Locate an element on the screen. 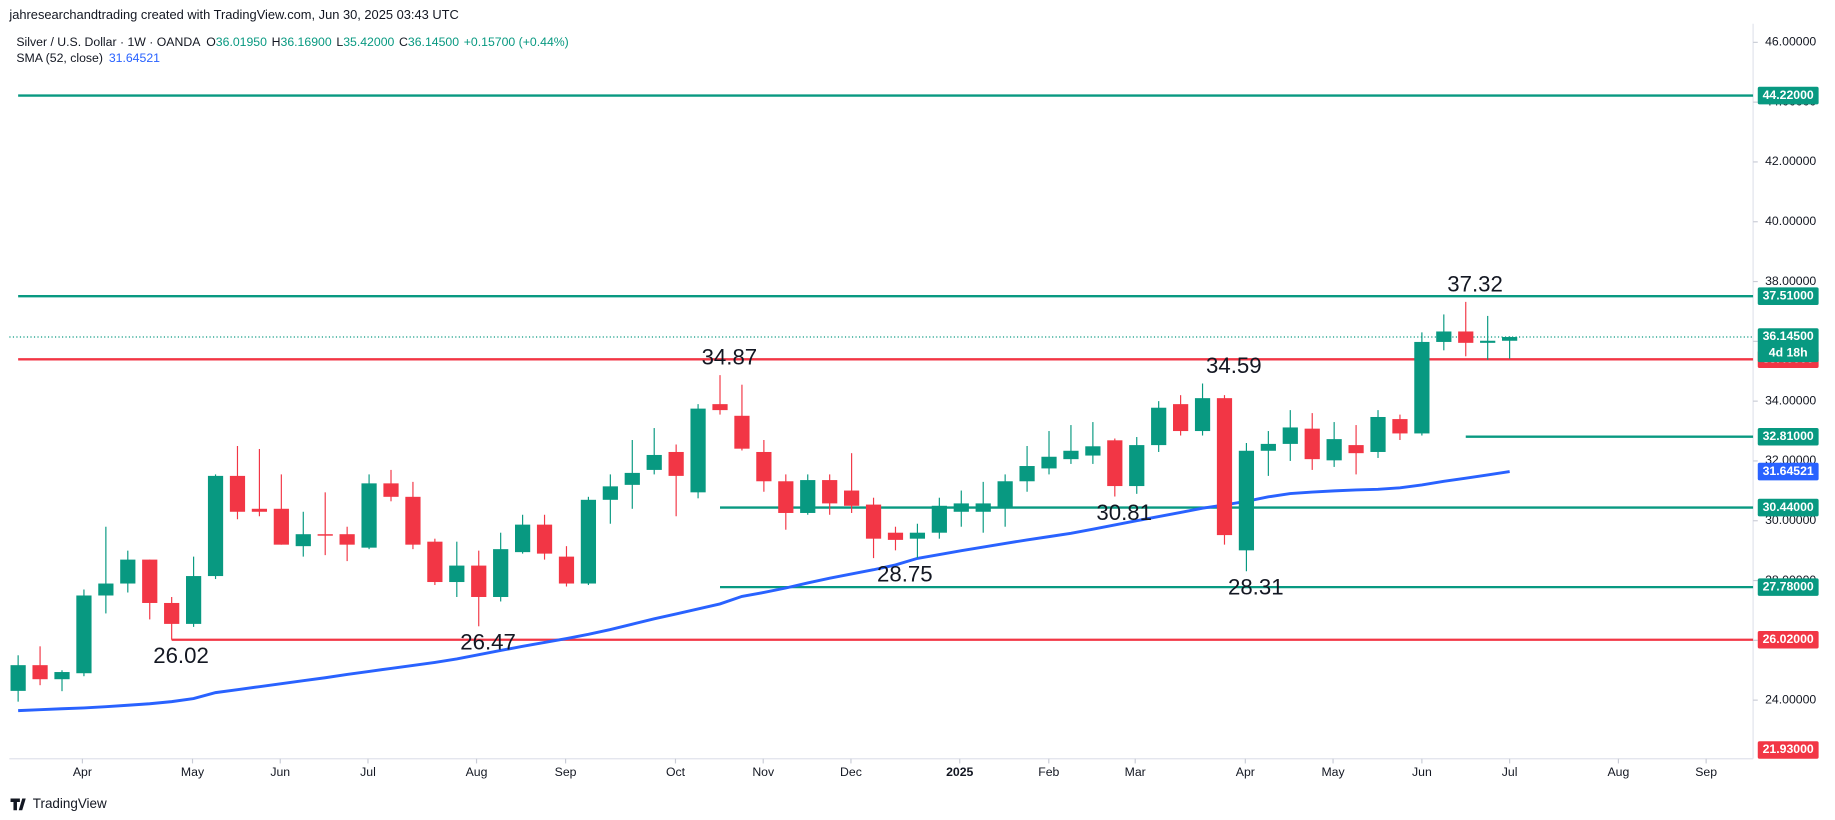 The width and height of the screenshot is (1835, 820). level-label-text: 26.02000 is located at coordinates (1788, 639).